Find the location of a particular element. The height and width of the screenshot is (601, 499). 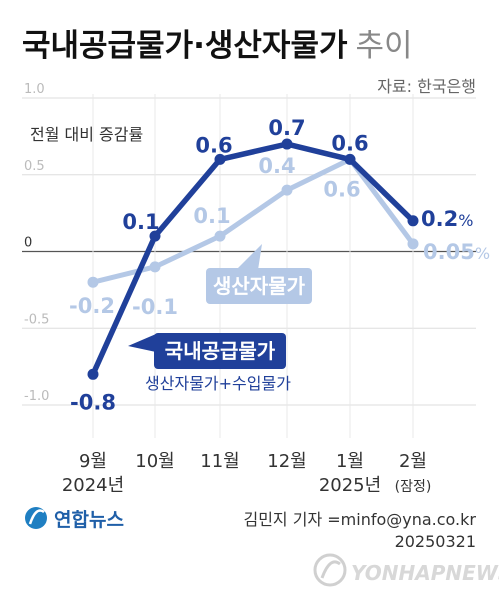

data-label-producer: -0.1 is located at coordinates (155, 307).